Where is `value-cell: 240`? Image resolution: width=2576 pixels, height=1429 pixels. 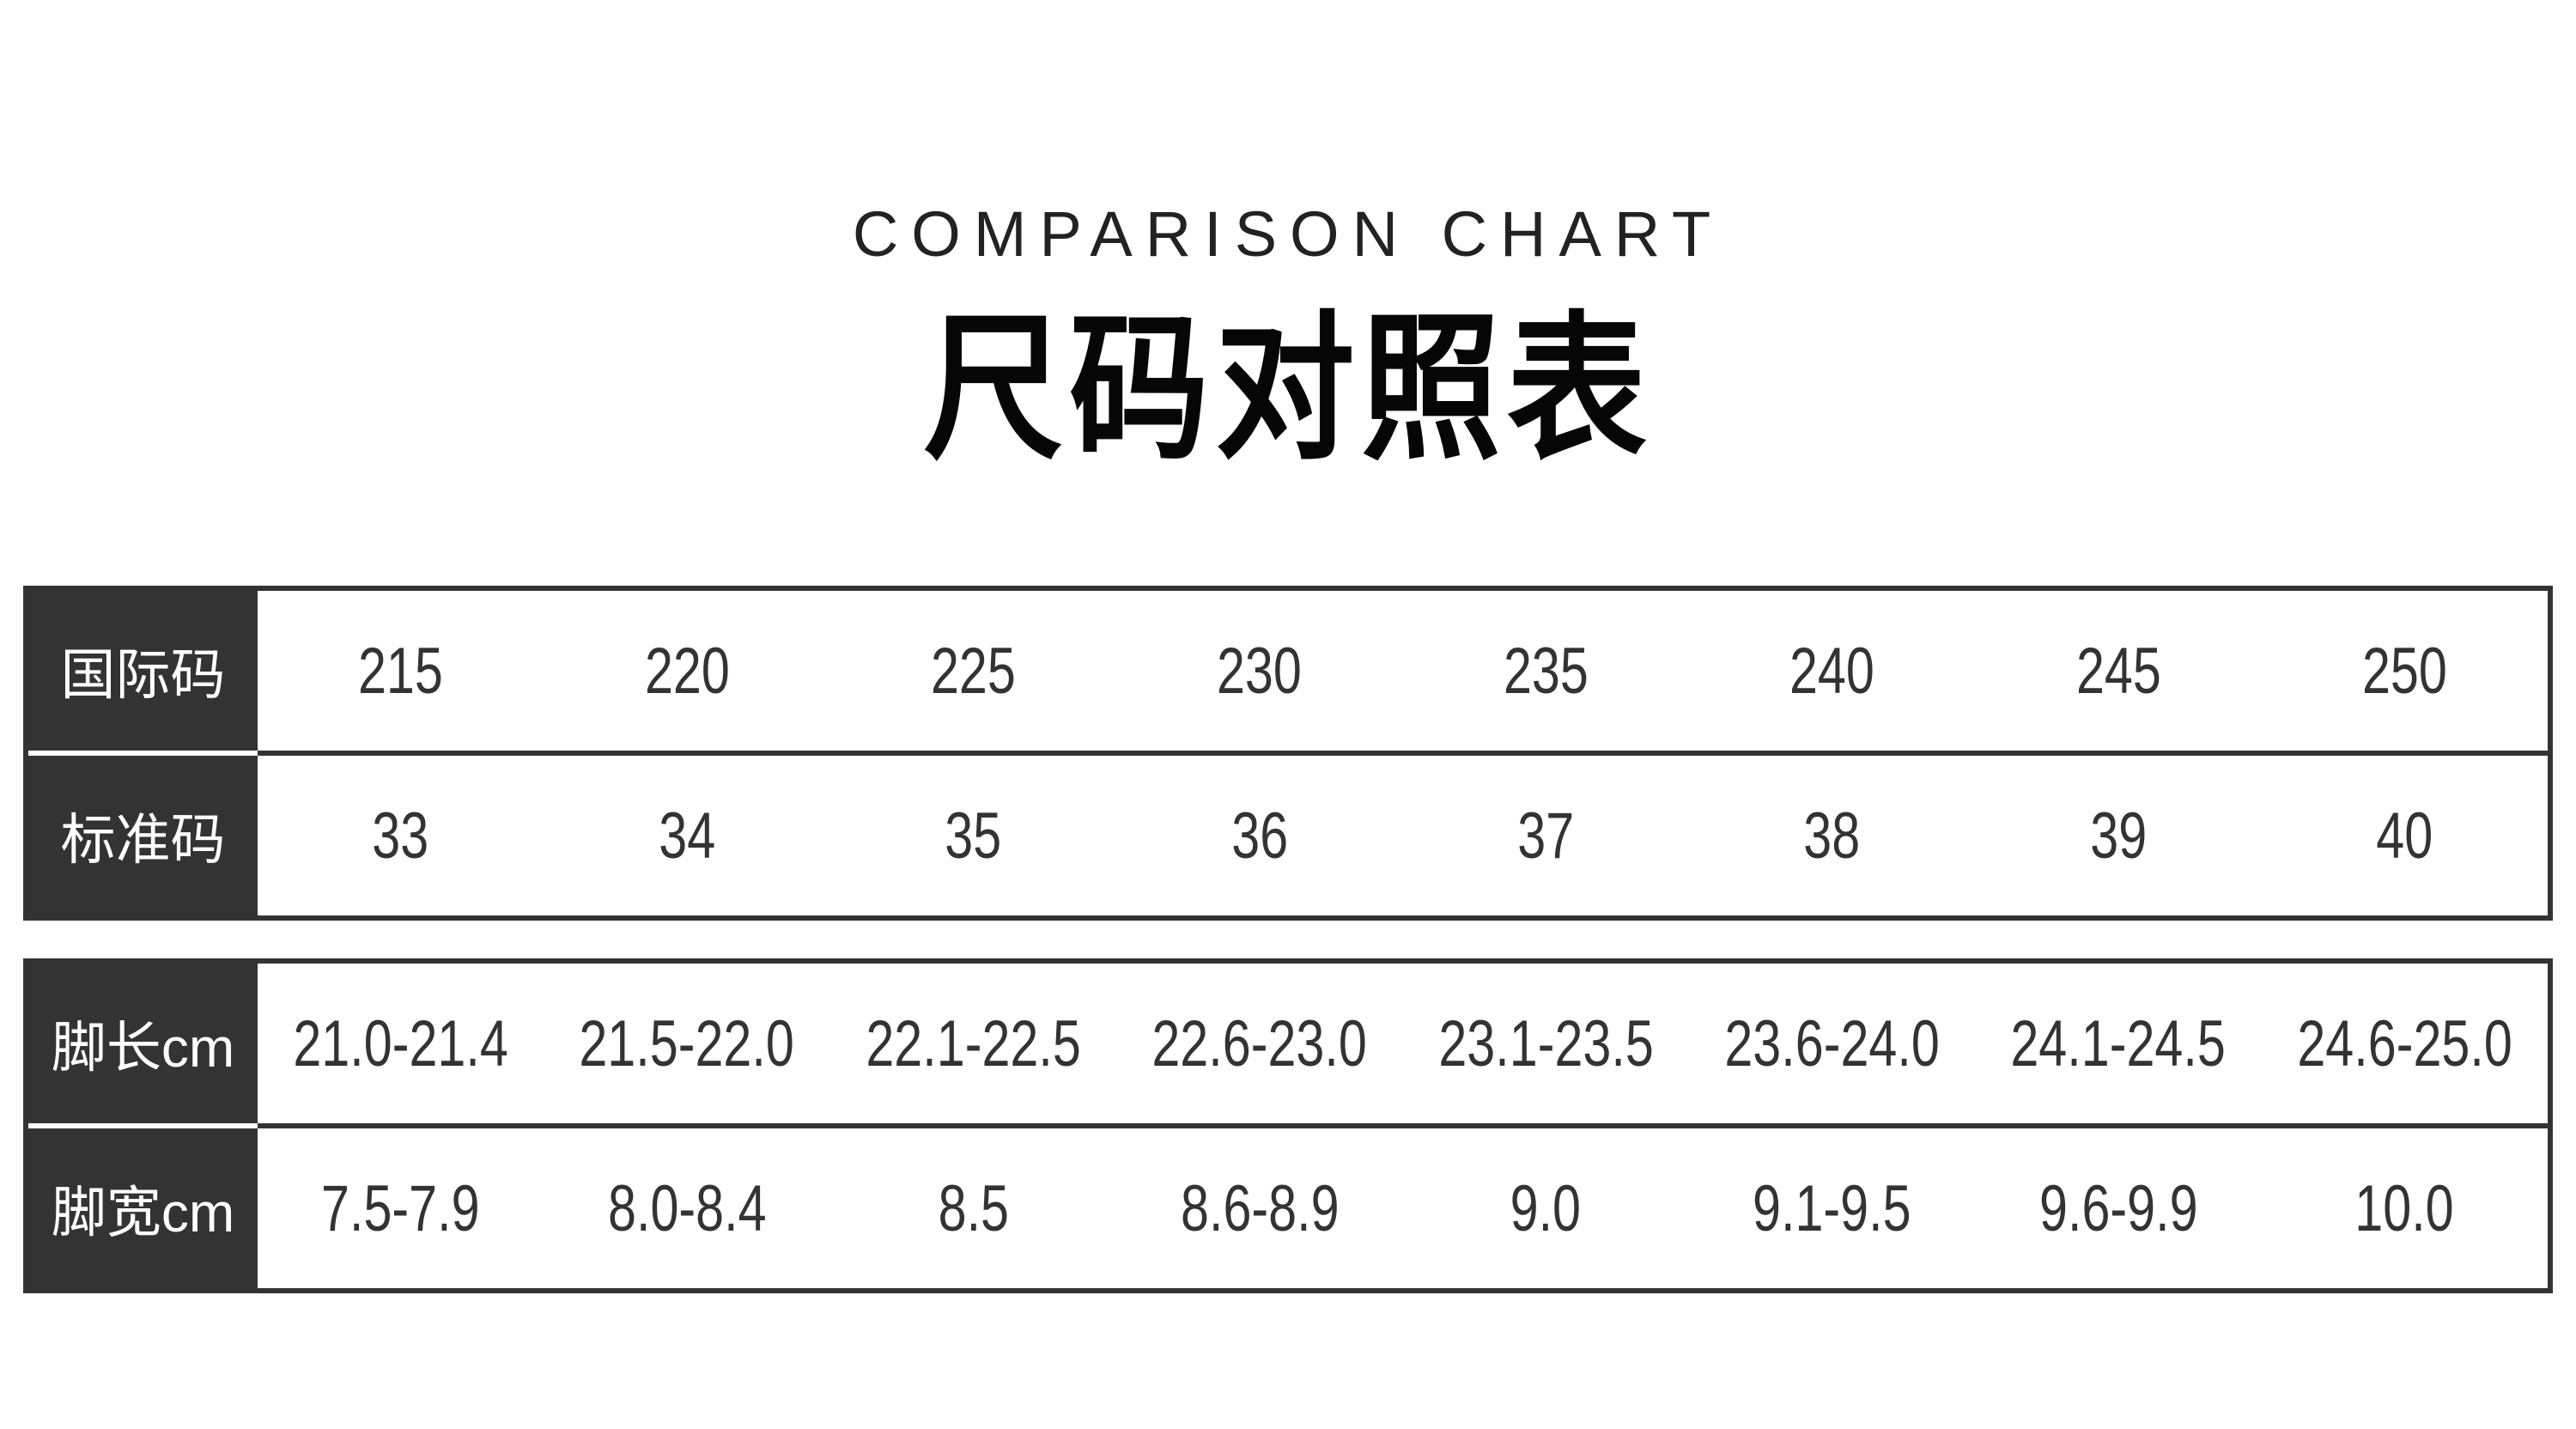 value-cell: 240 is located at coordinates (1832, 671).